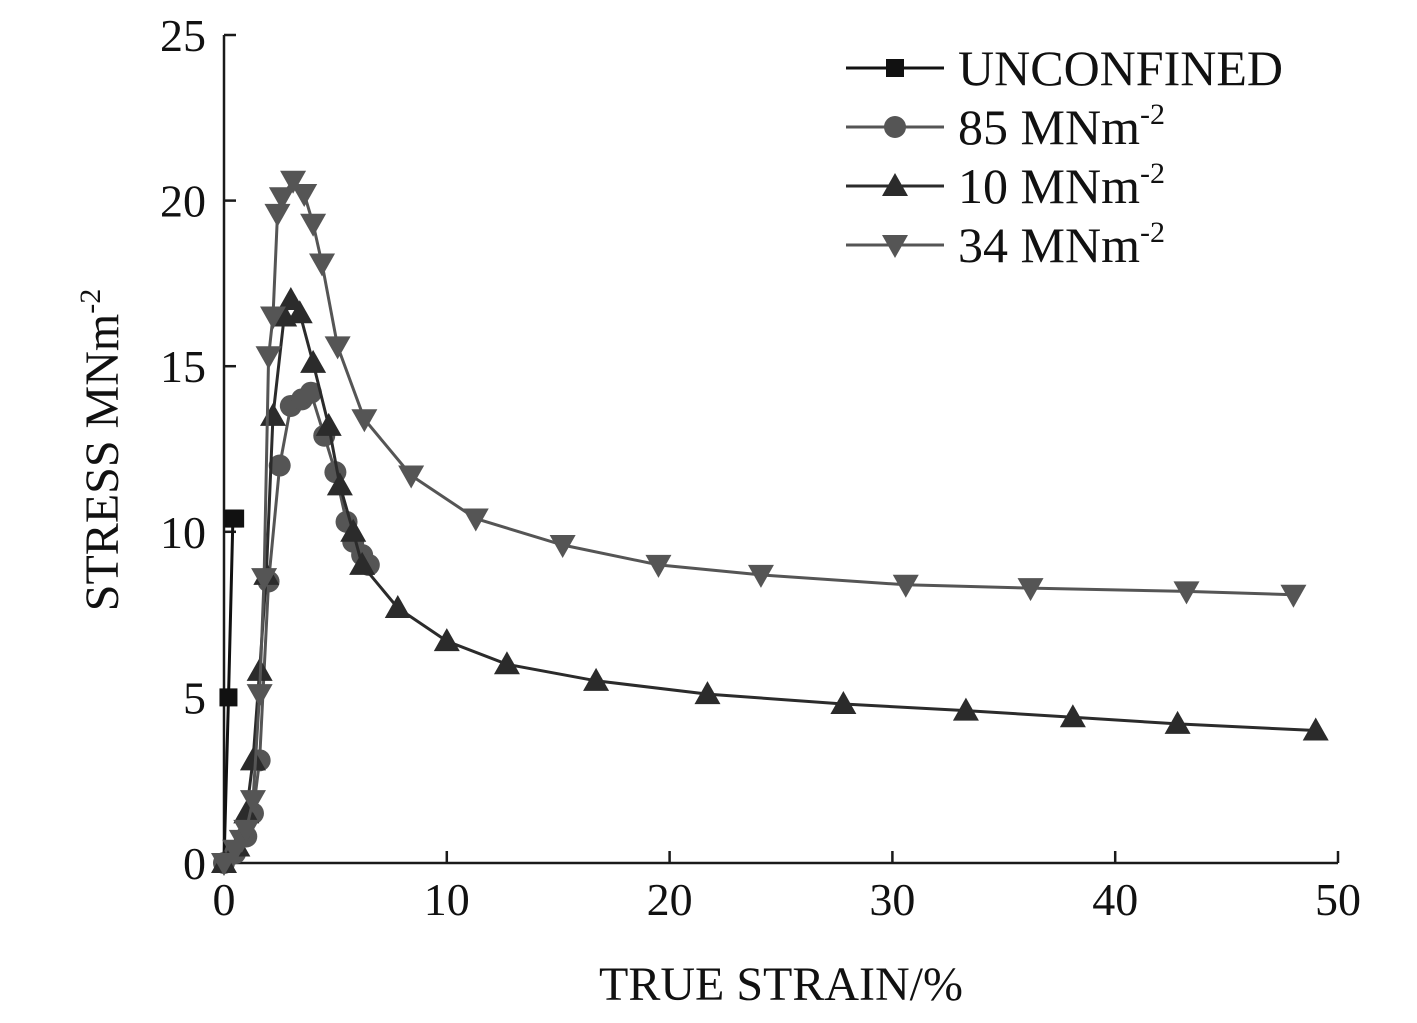 The image size is (1417, 1023). I want to click on x-tick-label: 20, so click(670, 899).